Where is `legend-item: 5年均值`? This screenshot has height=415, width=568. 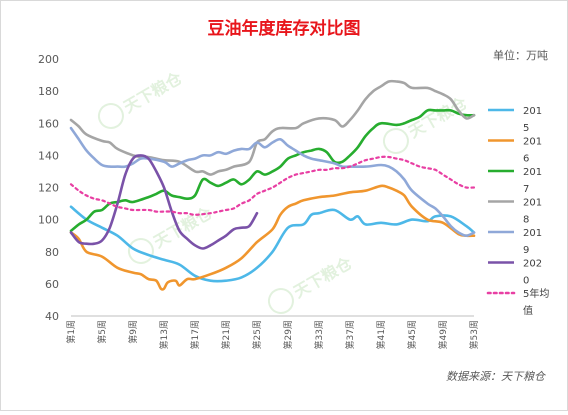
legend-item: 5年均值 is located at coordinates (517, 302).